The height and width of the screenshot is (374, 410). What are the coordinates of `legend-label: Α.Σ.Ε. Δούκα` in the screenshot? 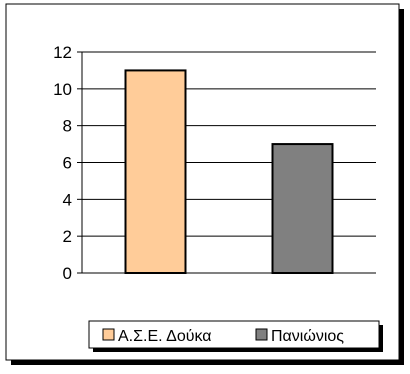 It's located at (165, 336).